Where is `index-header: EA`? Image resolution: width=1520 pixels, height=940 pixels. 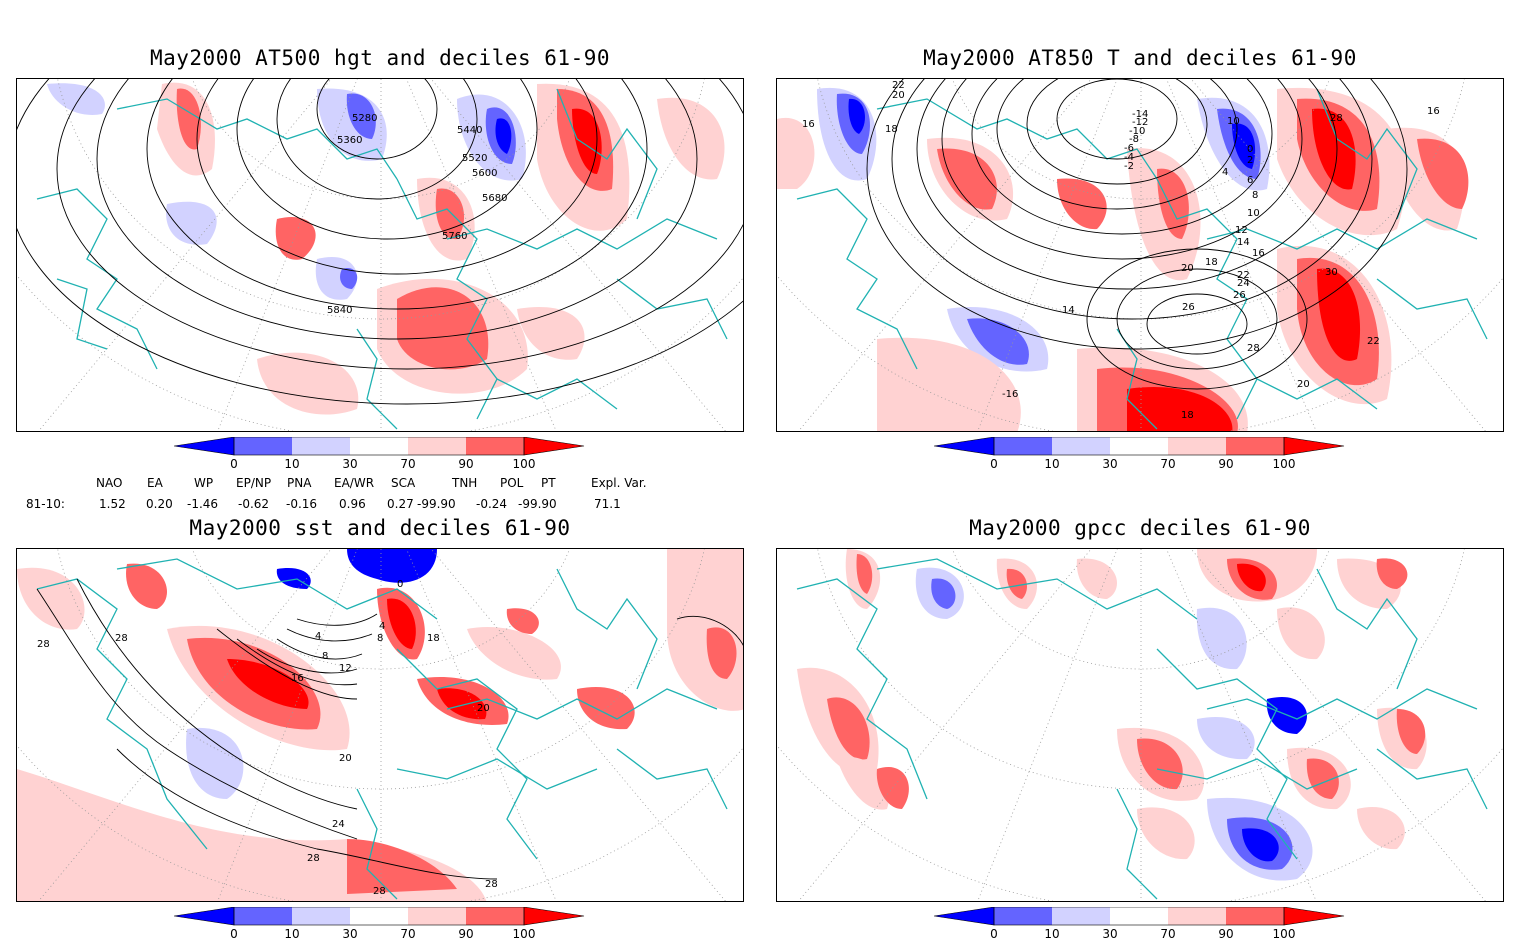 index-header: EA is located at coordinates (155, 483).